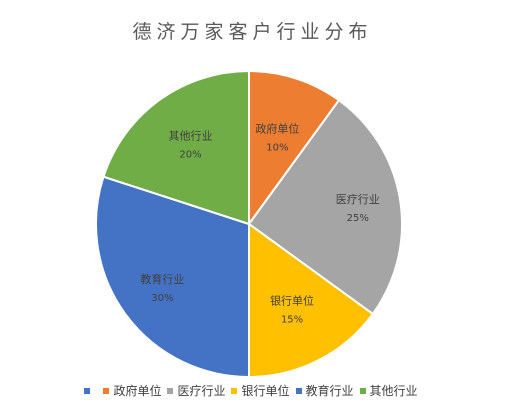 The image size is (505, 416). Describe the element at coordinates (265, 391) in the screenshot. I see `legend-label: 银行单位` at that location.